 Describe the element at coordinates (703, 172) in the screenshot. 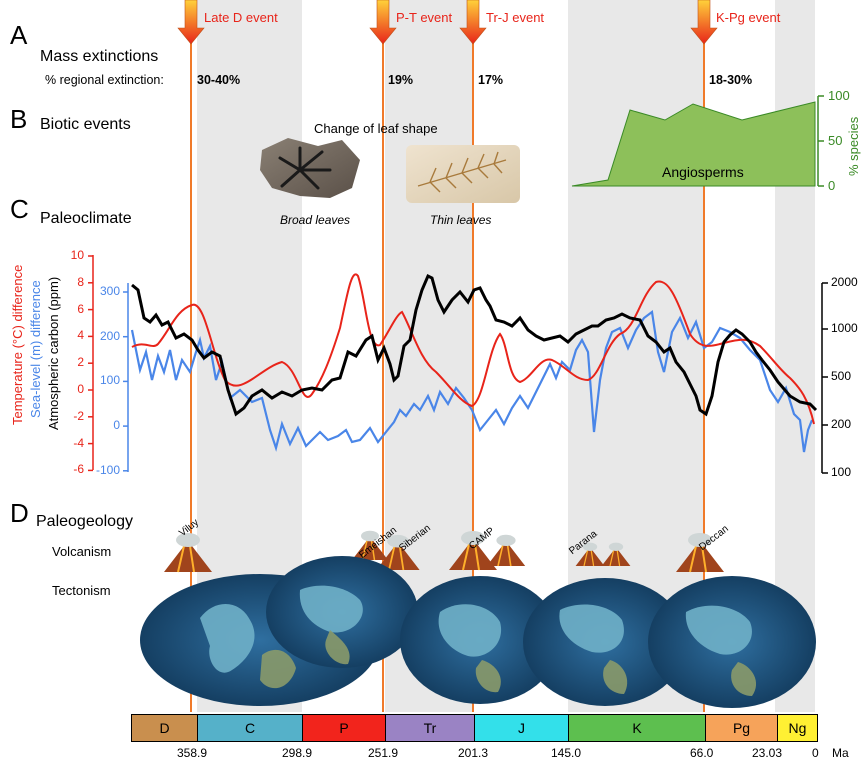

I see `angiosperms-label: Angiosperms` at that location.